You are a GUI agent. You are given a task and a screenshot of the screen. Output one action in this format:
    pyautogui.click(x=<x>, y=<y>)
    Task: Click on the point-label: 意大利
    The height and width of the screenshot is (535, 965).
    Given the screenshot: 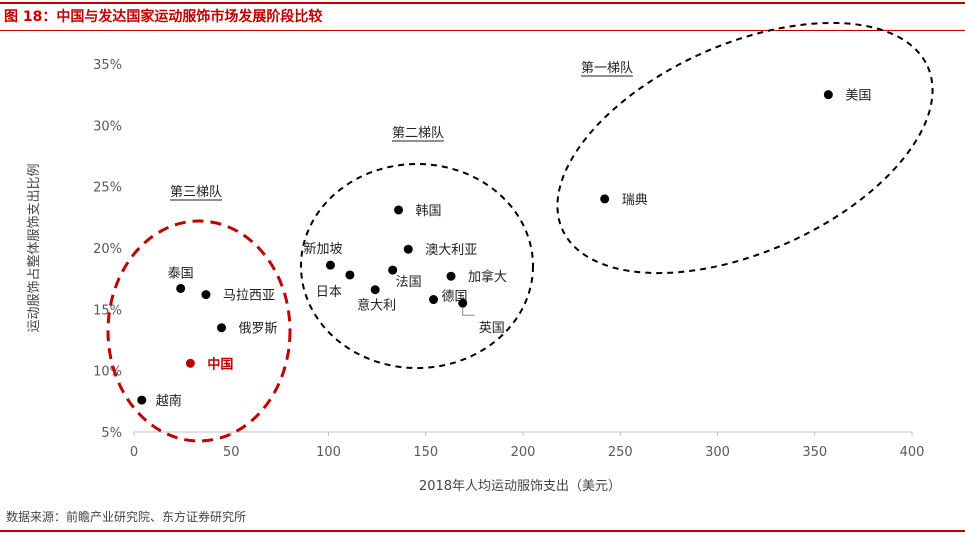 What is the action you would take?
    pyautogui.click(x=376, y=306)
    